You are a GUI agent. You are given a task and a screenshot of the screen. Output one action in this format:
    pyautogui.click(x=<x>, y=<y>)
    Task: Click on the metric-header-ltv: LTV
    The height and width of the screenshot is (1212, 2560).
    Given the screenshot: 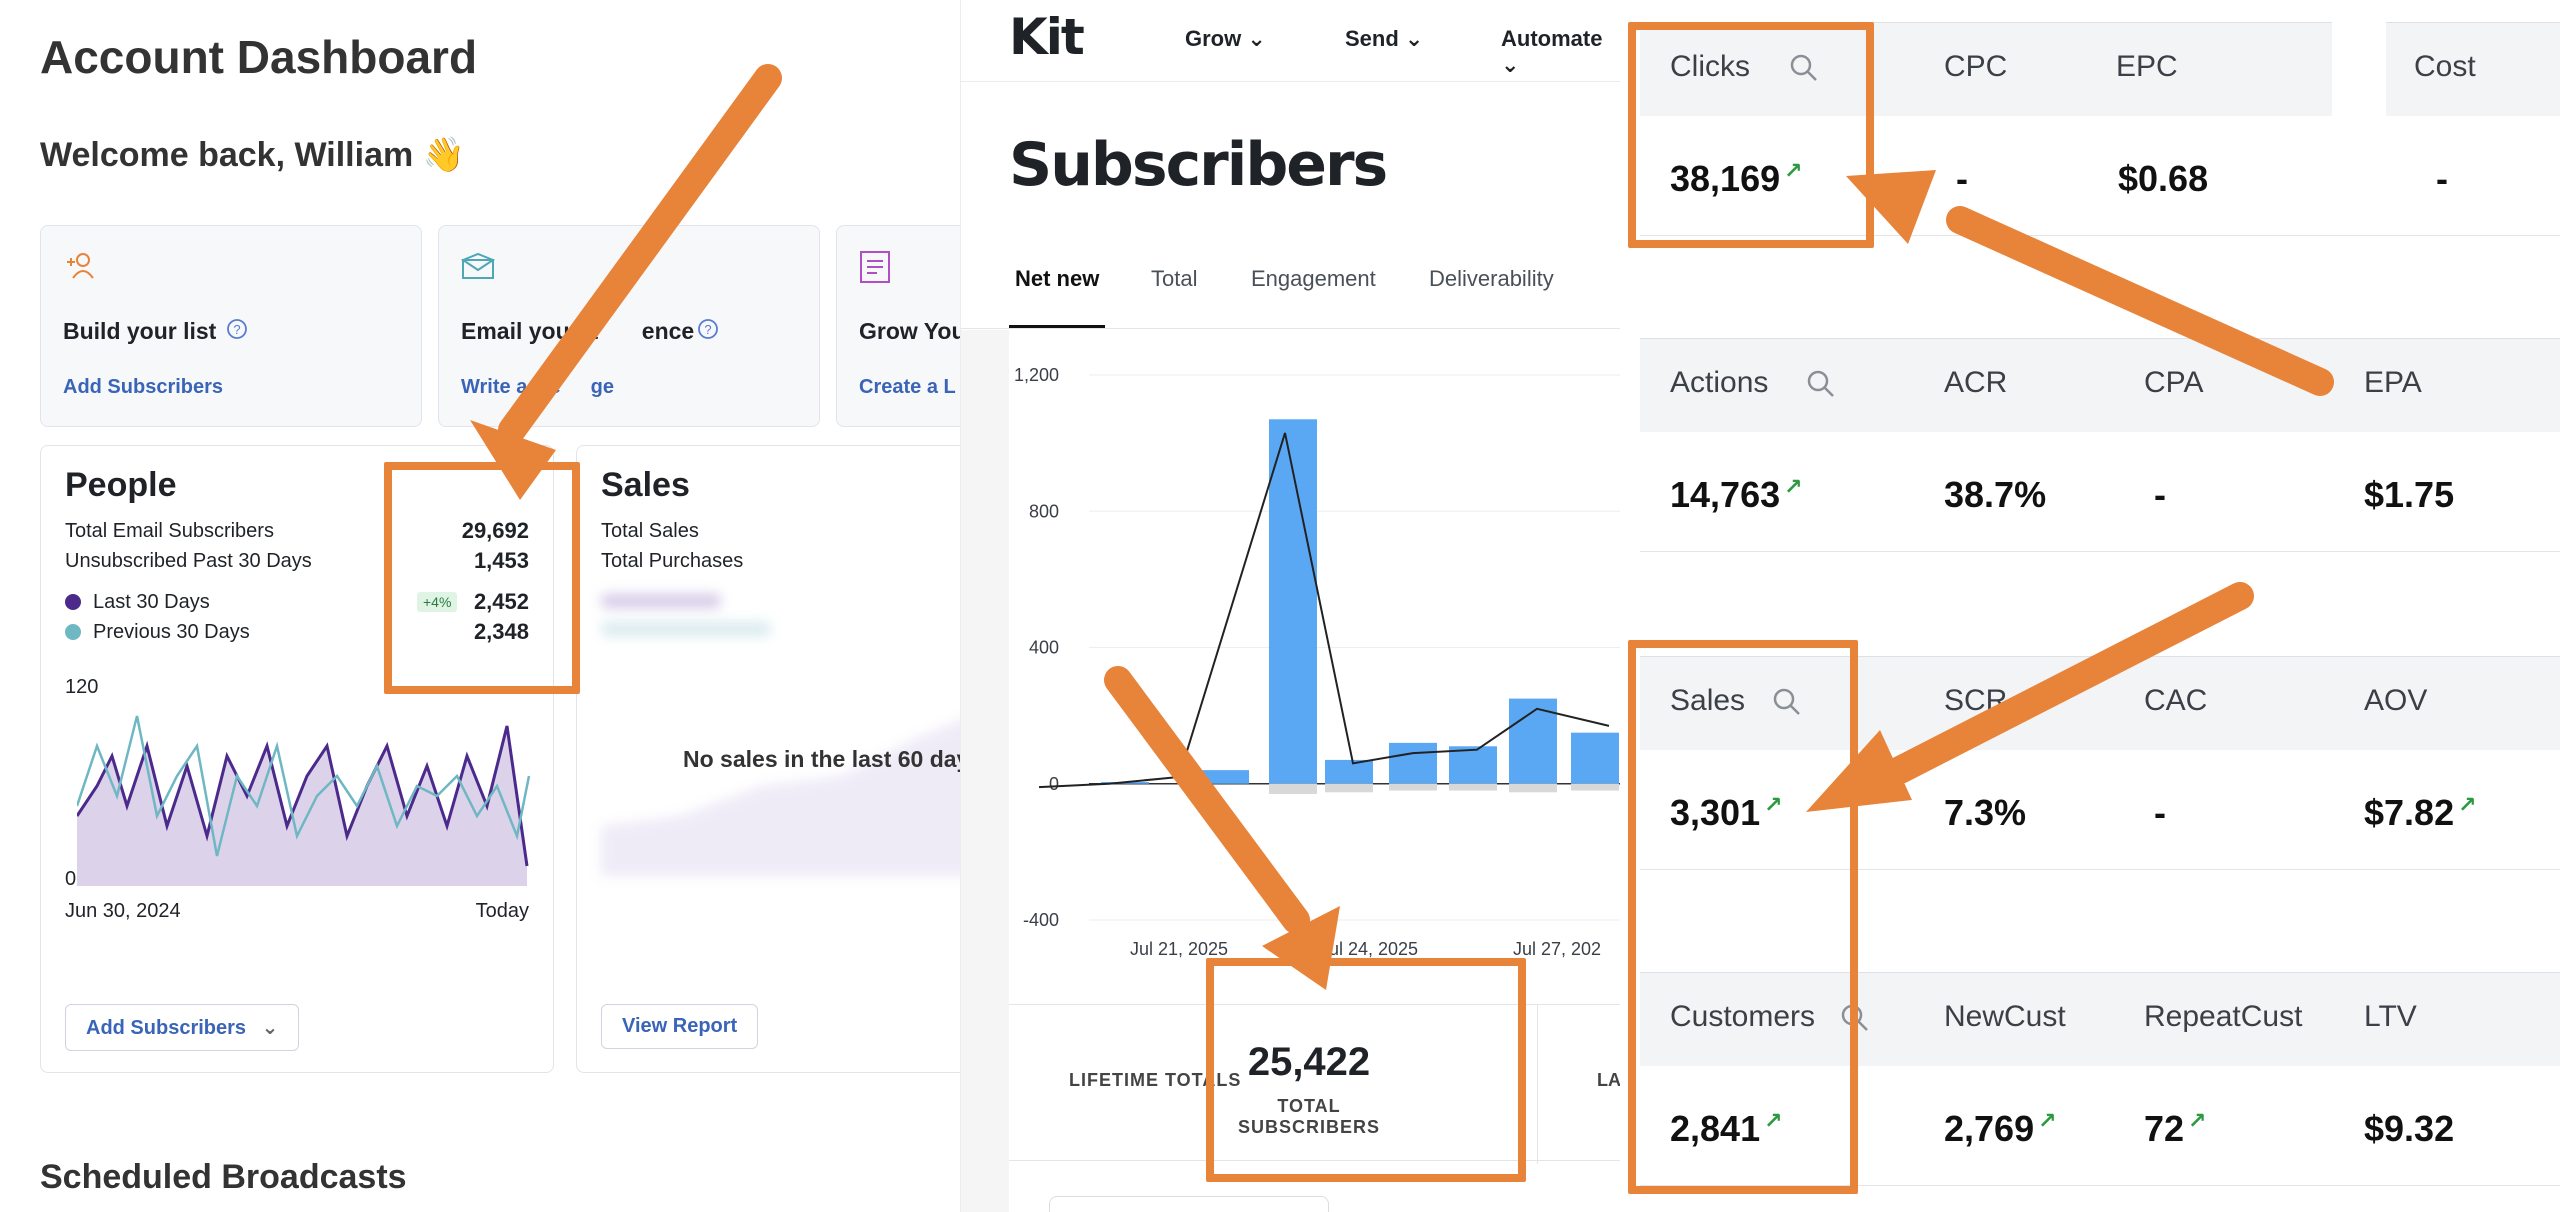 What is the action you would take?
    pyautogui.click(x=2390, y=1016)
    